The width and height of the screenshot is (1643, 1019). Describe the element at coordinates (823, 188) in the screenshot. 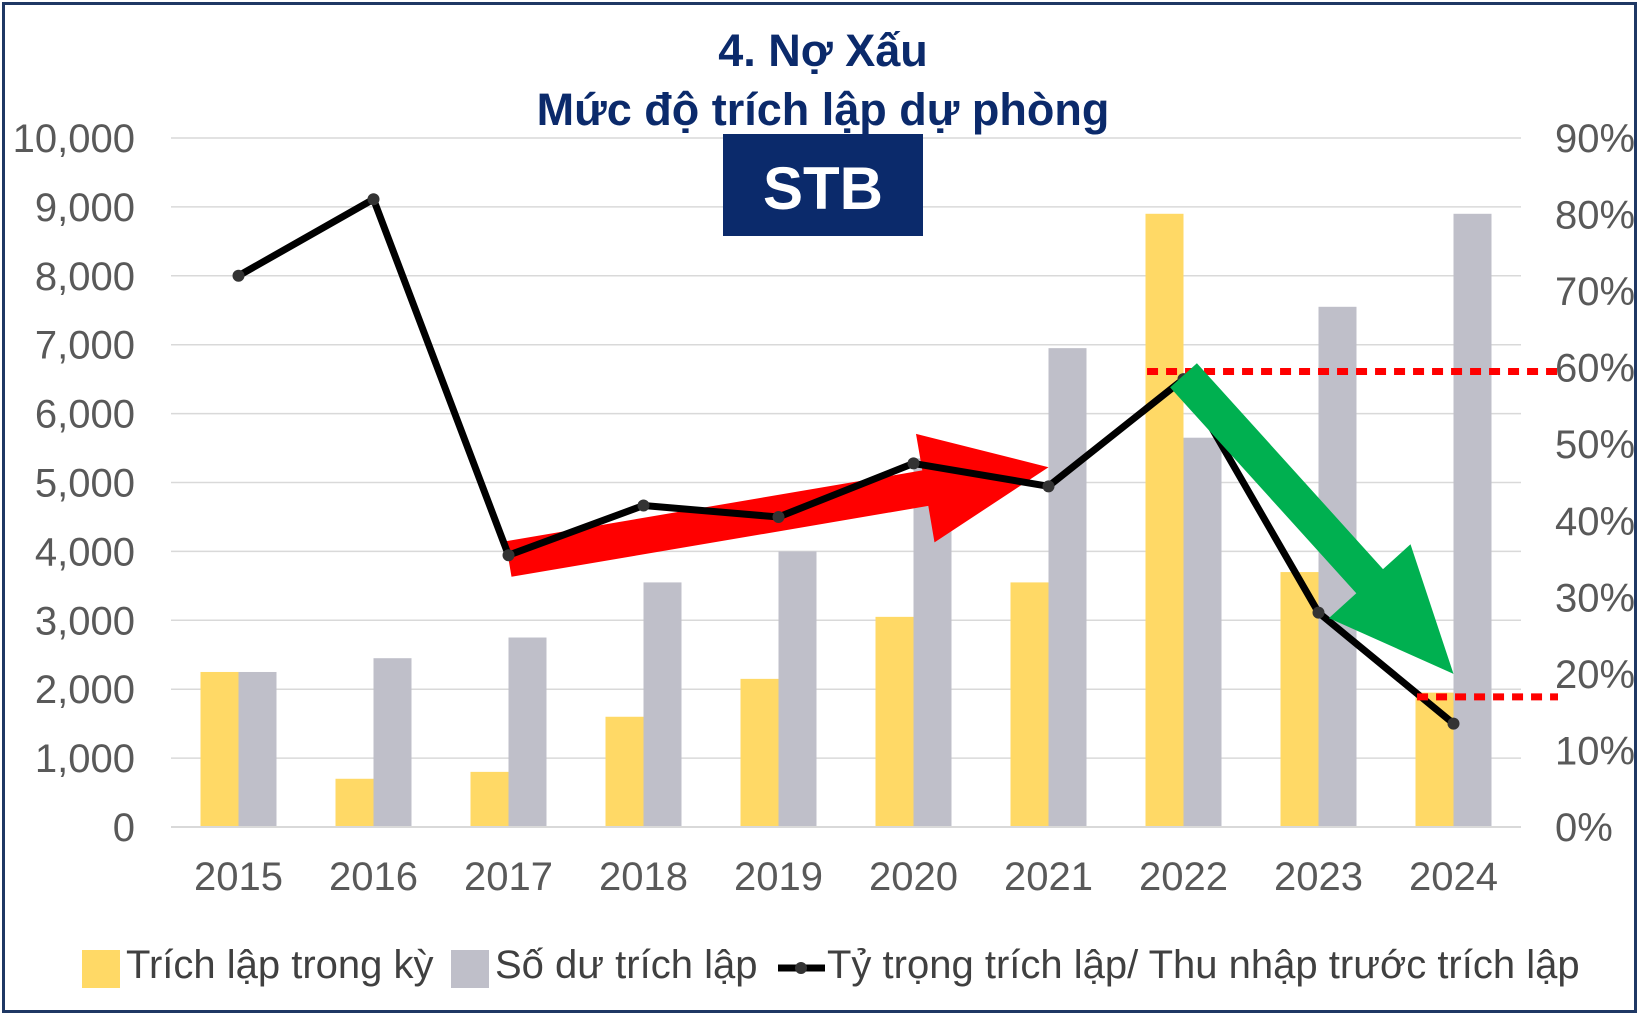

I see `badge-label: STB` at that location.